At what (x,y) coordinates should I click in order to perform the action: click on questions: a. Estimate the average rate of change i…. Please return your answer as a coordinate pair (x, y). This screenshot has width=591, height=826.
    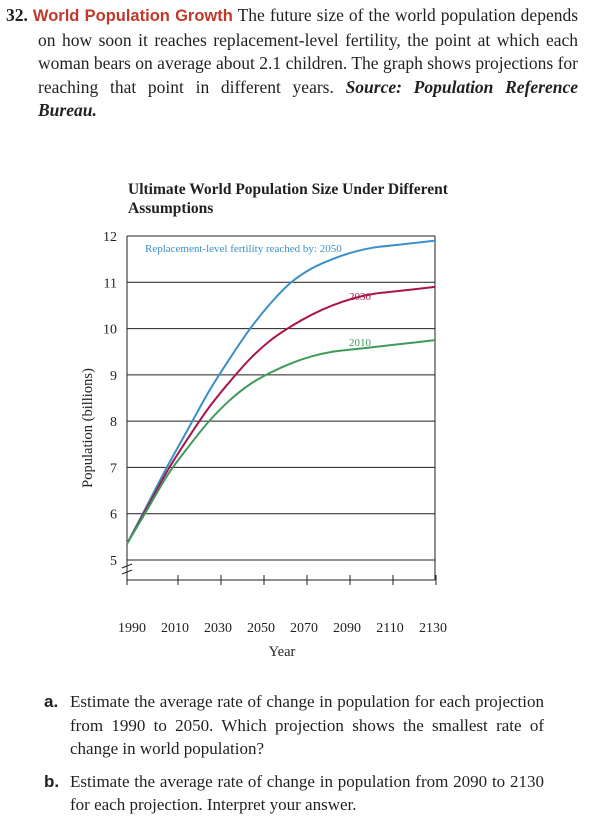
    Looking at the image, I should click on (294, 758).